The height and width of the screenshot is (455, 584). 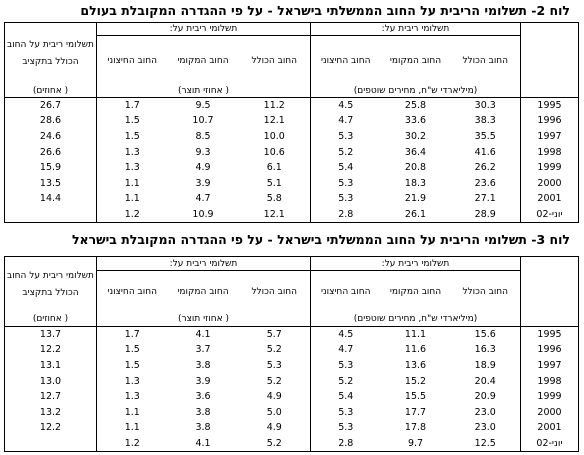 I want to click on value-cell: 26.1, so click(x=415, y=214).